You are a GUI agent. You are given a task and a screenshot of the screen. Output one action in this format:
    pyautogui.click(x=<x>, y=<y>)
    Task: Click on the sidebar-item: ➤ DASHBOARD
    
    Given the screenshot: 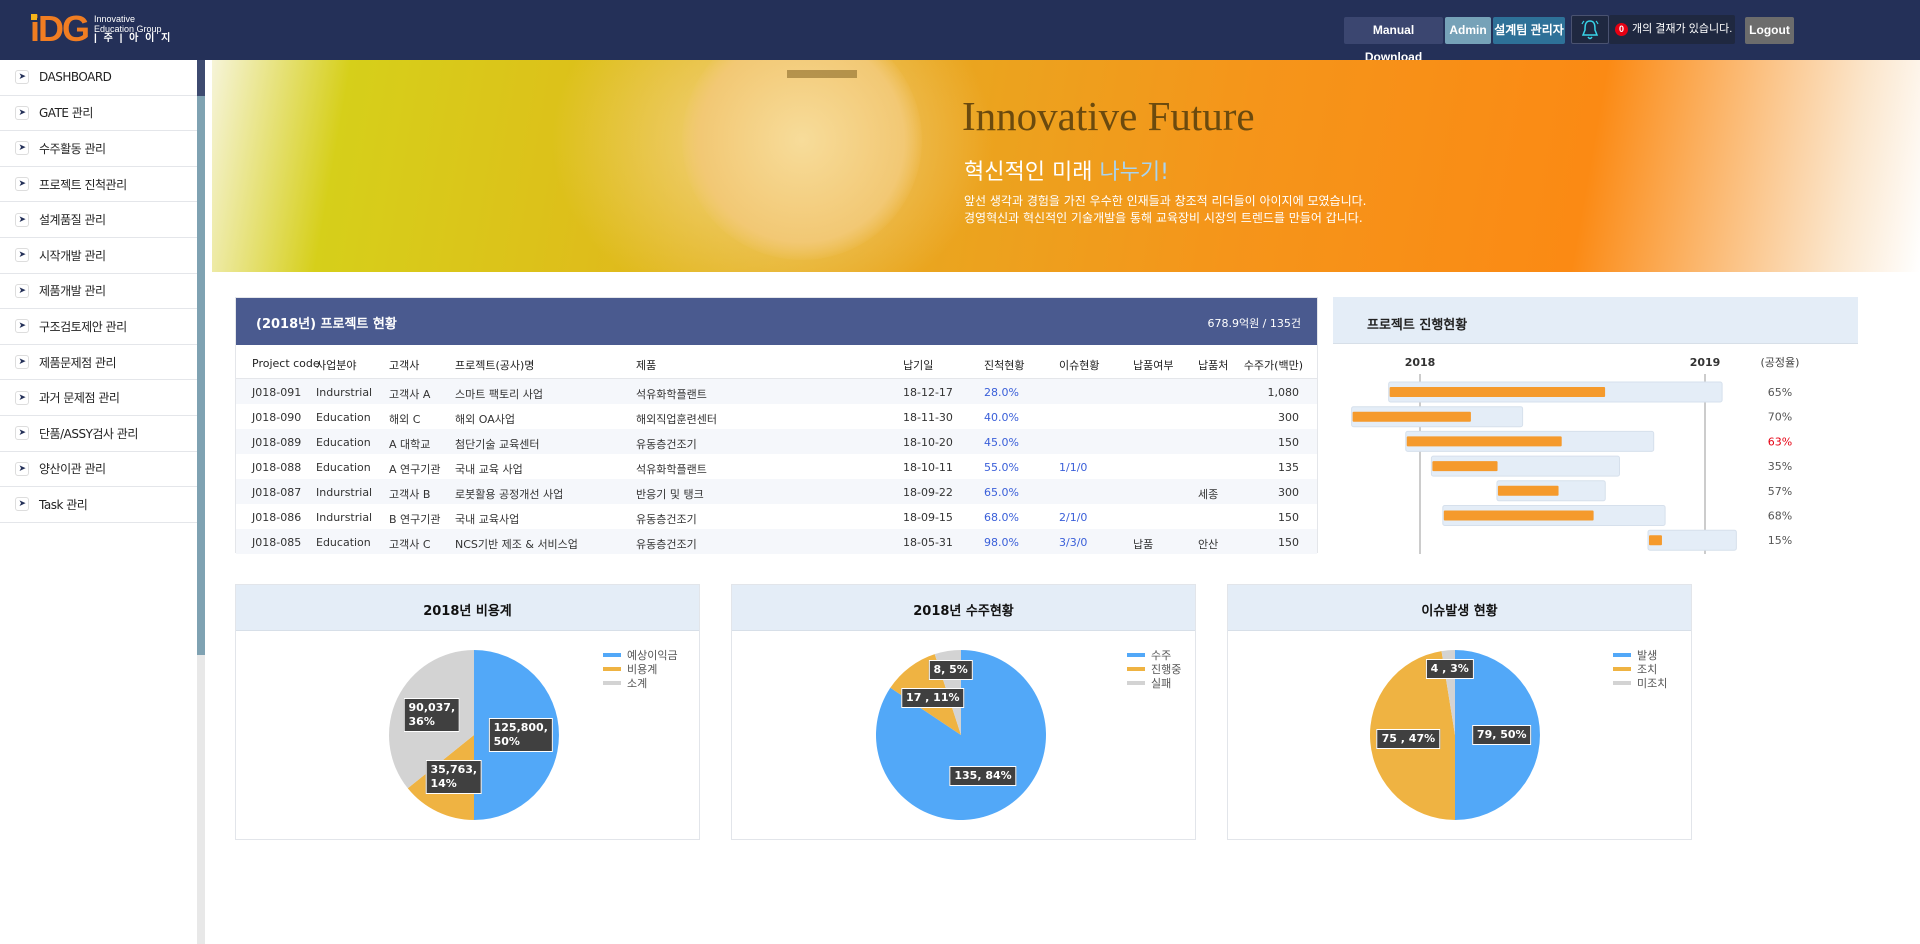 What is the action you would take?
    pyautogui.click(x=98, y=78)
    